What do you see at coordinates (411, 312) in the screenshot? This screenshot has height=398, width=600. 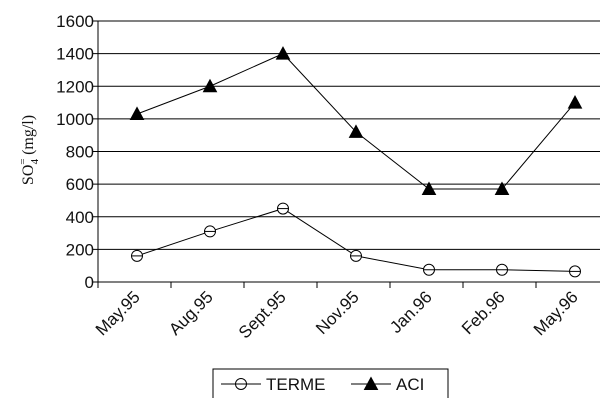 I see `x-tick-label: Jan.96` at bounding box center [411, 312].